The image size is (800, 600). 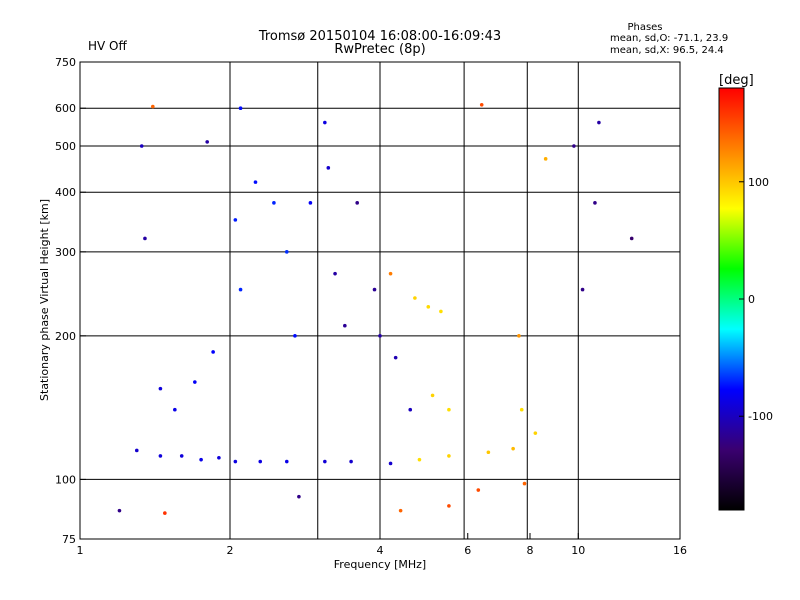 What do you see at coordinates (69, 539) in the screenshot?
I see `y-tick-label: 75` at bounding box center [69, 539].